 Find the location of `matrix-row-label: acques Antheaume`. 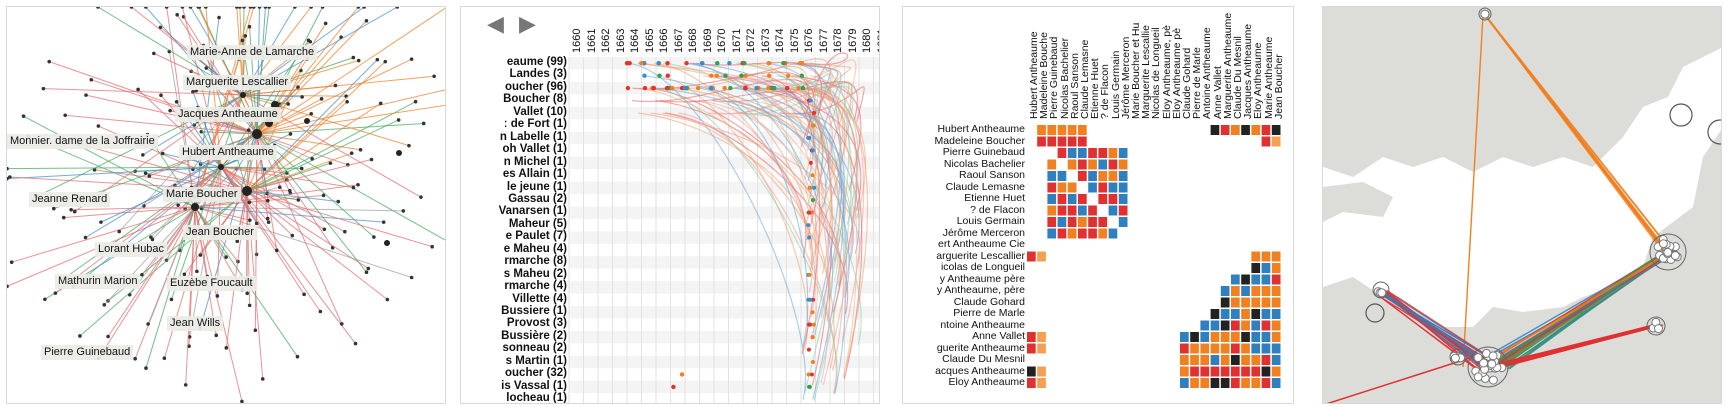

matrix-row-label: acques Antheaume is located at coordinates (980, 370).